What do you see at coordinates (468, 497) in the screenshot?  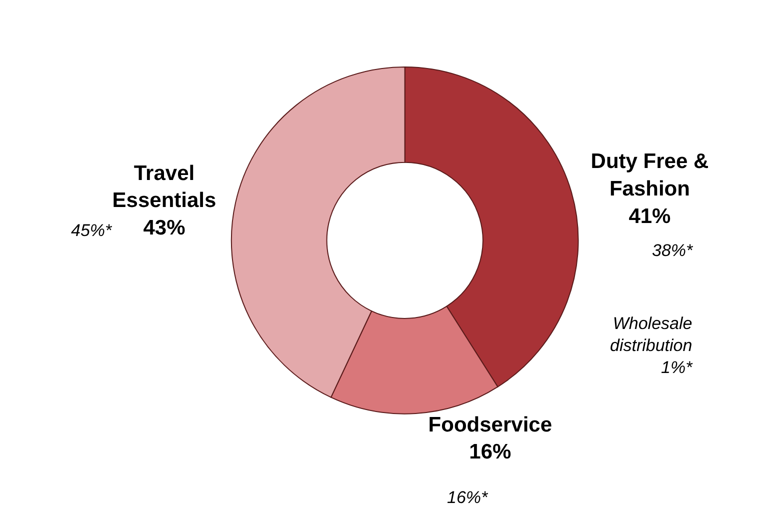 I see `text: 16%*` at bounding box center [468, 497].